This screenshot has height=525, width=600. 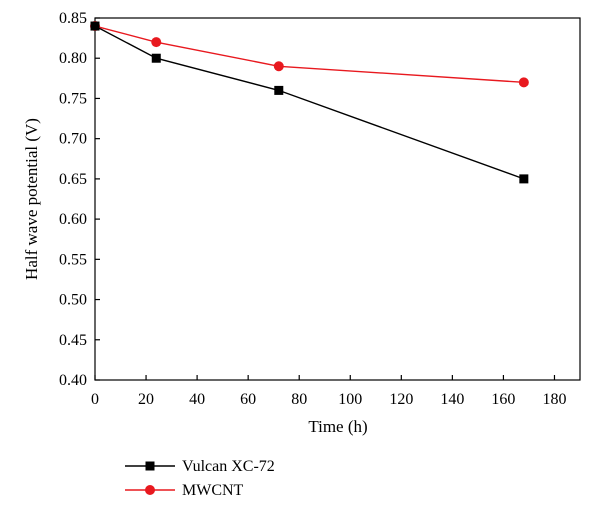 What do you see at coordinates (350, 399) in the screenshot?
I see `x-tick-label: 100` at bounding box center [350, 399].